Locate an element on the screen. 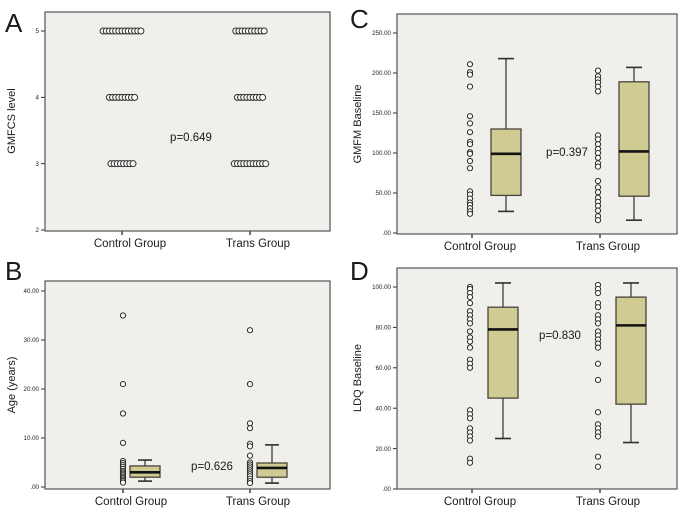 The height and width of the screenshot is (513, 685). panel-letter: A is located at coordinates (14, 23).